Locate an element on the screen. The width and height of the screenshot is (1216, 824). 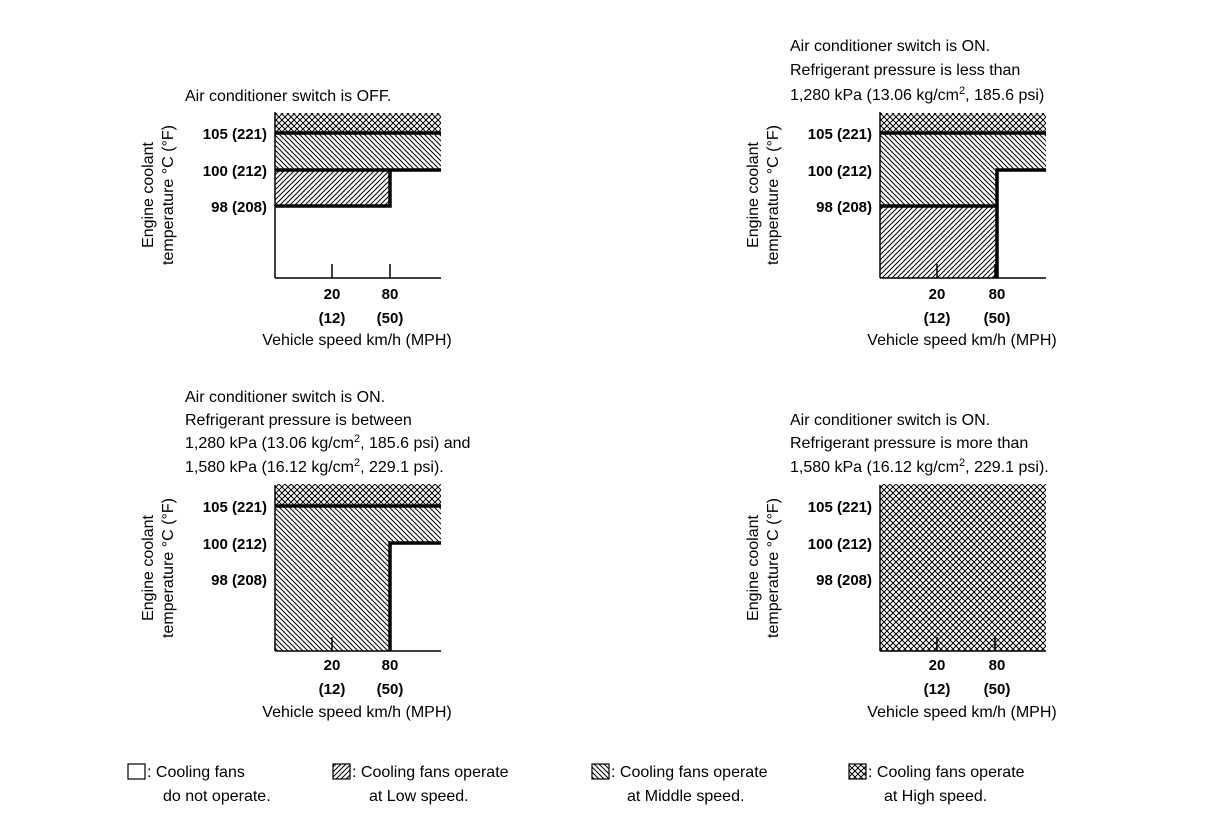
legend-text: at High speed. is located at coordinates (935, 796).